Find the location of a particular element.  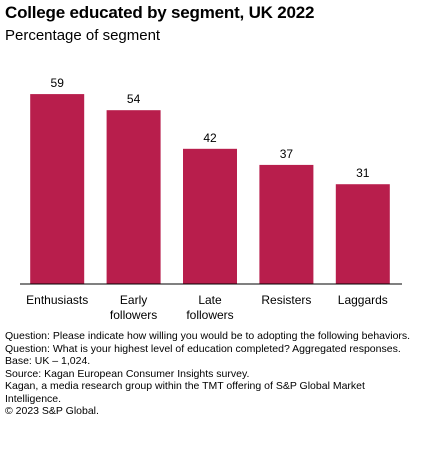

footnote-base: Base: UK – 1,024. is located at coordinates (48, 361).